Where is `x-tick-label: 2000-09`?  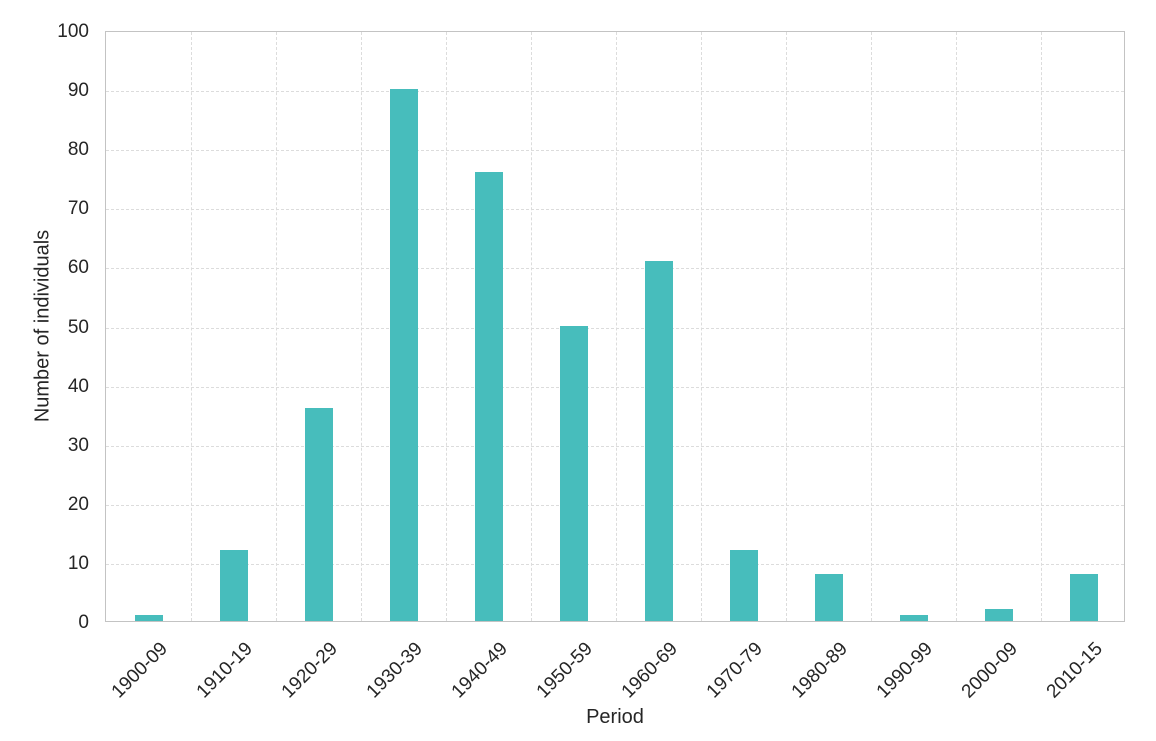
x-tick-label: 2000-09 is located at coordinates (989, 670).